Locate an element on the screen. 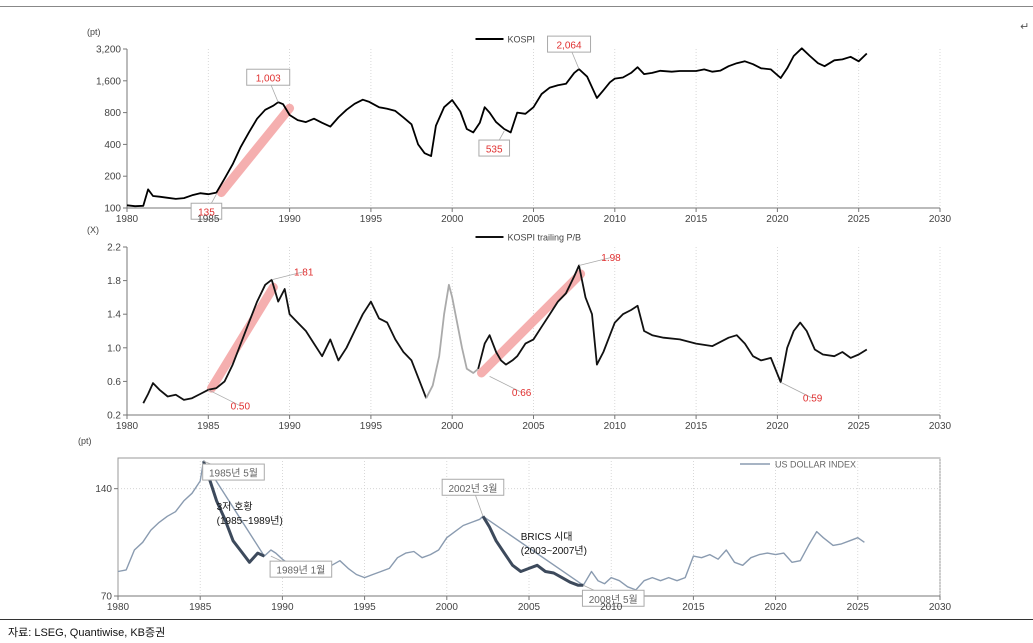 The width and height of the screenshot is (1033, 643). y-tick-label: 70 is located at coordinates (107, 597).